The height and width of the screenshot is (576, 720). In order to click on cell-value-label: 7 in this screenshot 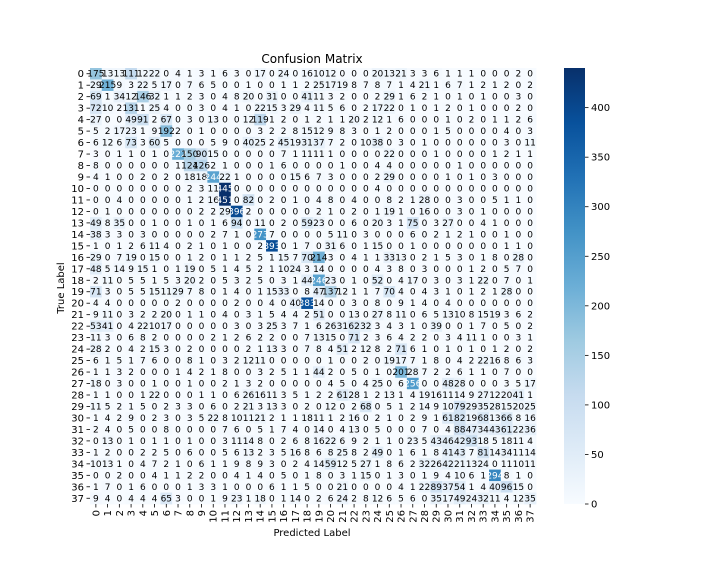, I will do `click(108, 488)`.